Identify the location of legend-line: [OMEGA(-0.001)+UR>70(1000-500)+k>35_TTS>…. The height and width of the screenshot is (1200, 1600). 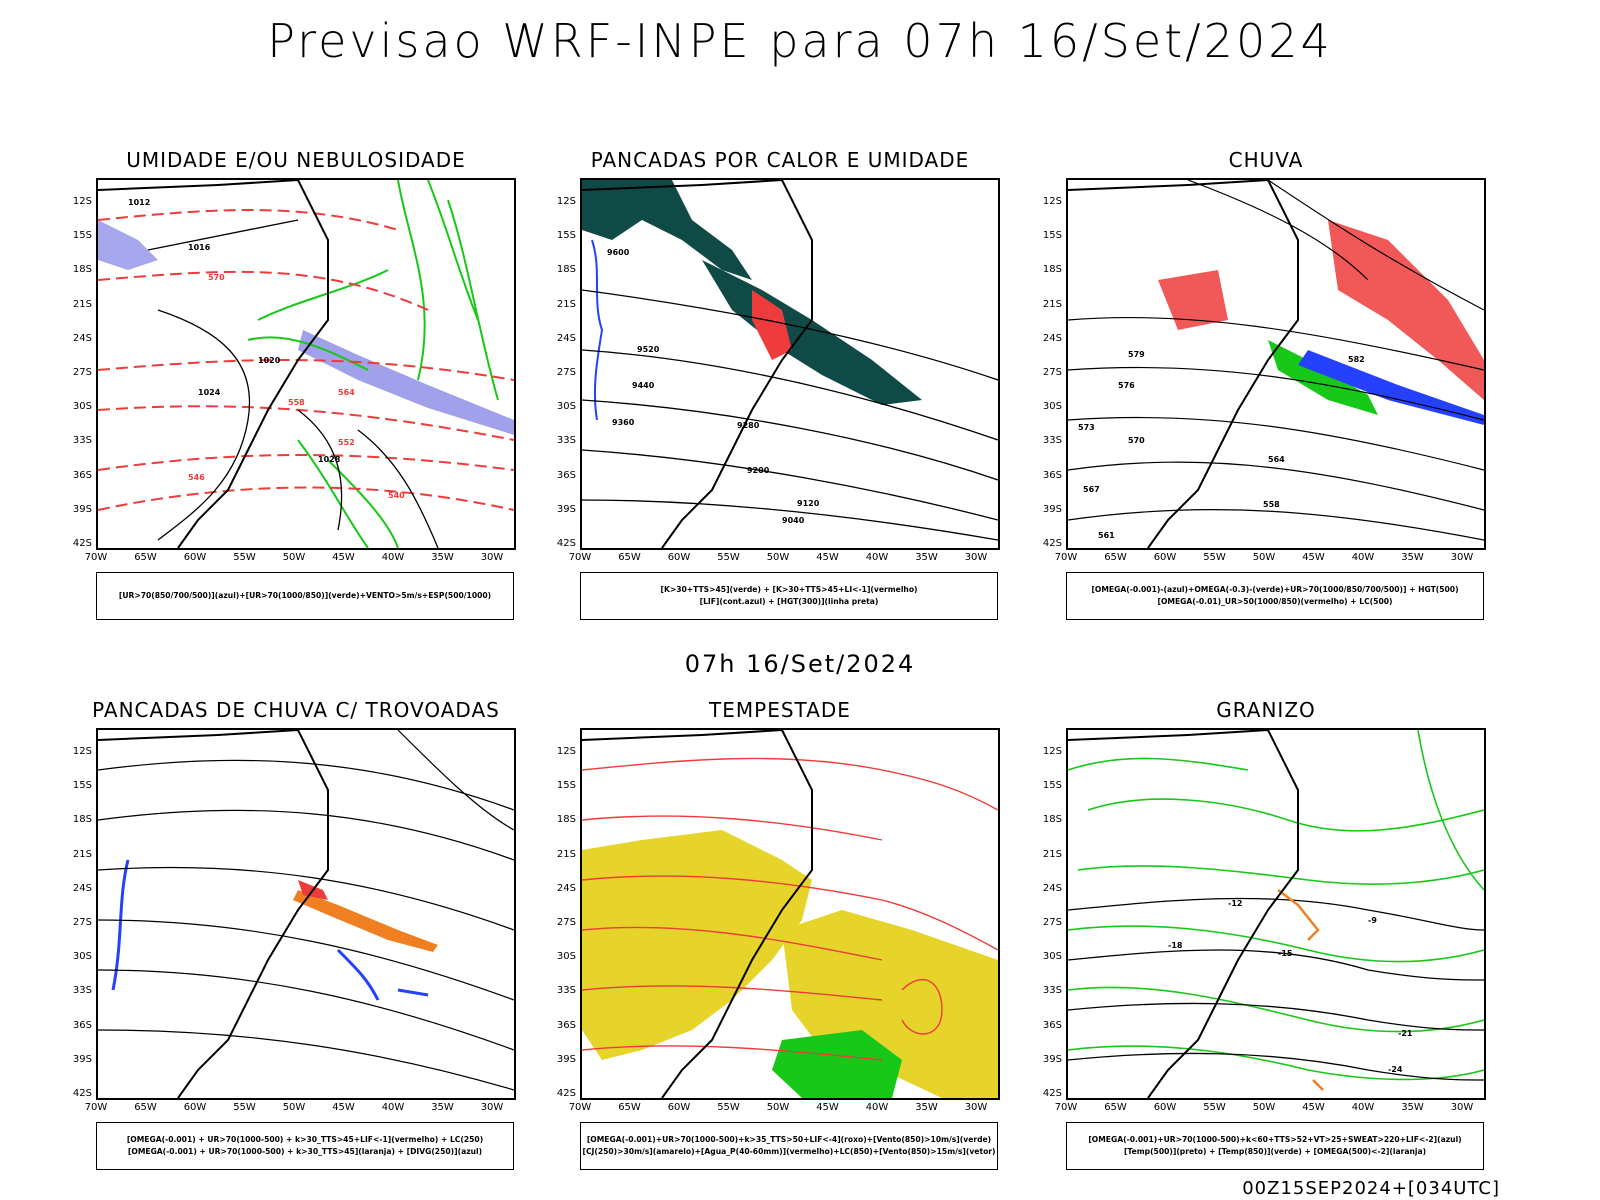
(789, 1139).